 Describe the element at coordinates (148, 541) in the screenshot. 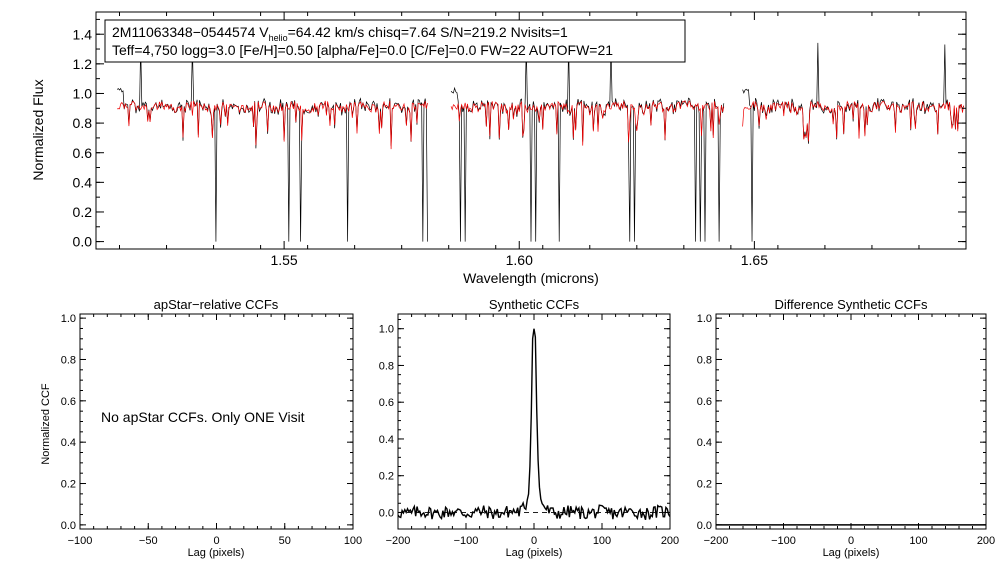

I see `x-tick-label: −50` at that location.